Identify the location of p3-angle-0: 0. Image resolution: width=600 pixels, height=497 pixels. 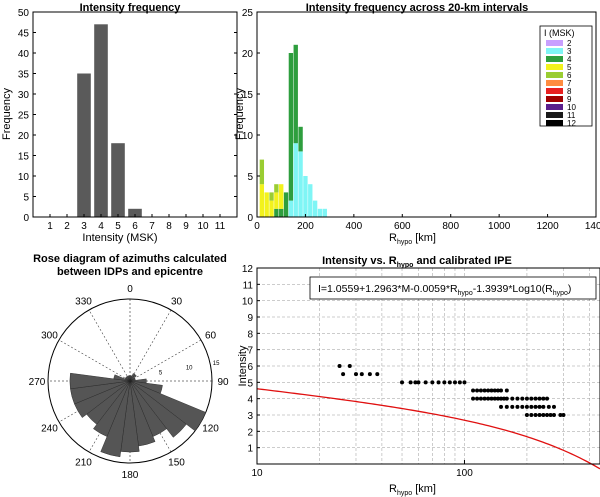
(130, 289).